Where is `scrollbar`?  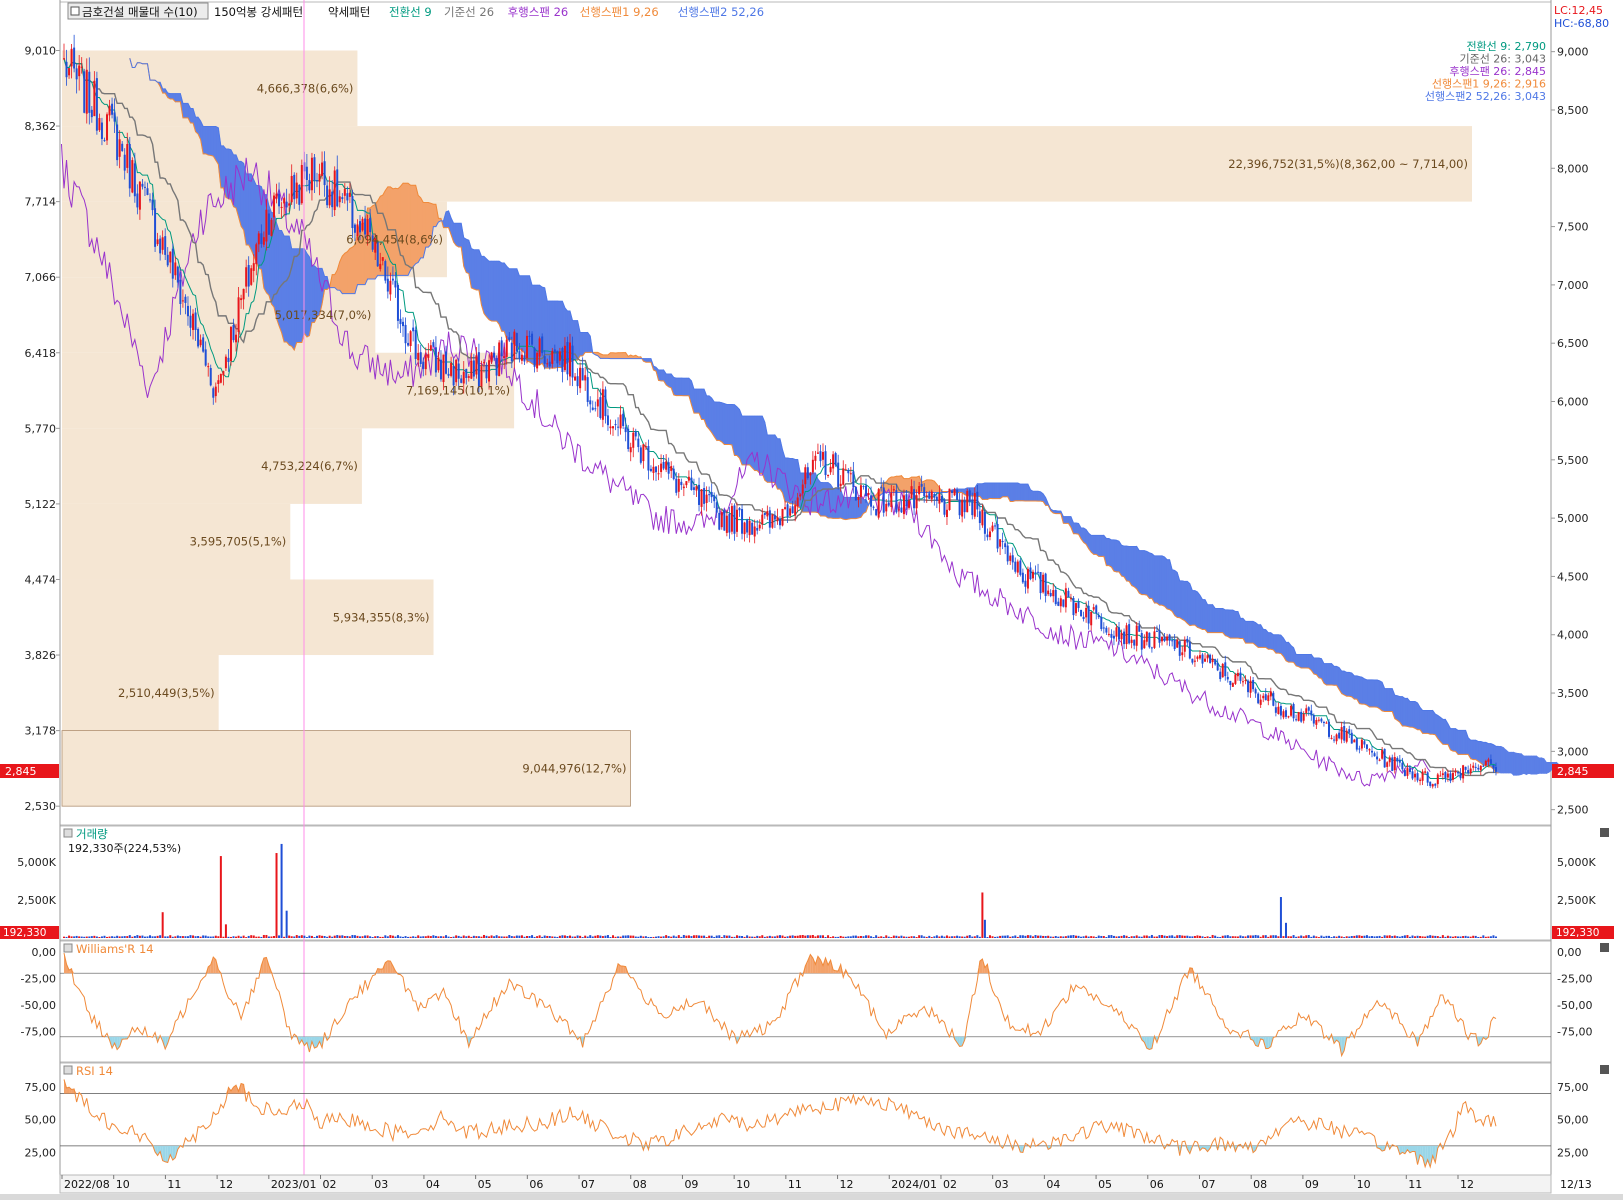 scrollbar is located at coordinates (811, 1197).